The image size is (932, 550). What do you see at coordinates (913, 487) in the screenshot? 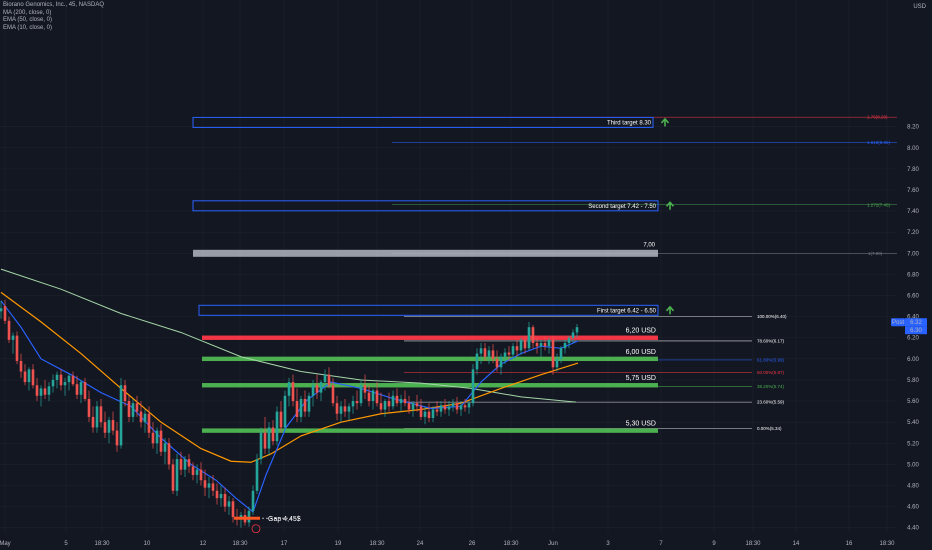
I see `price-tick-2: 4.80` at bounding box center [913, 487].